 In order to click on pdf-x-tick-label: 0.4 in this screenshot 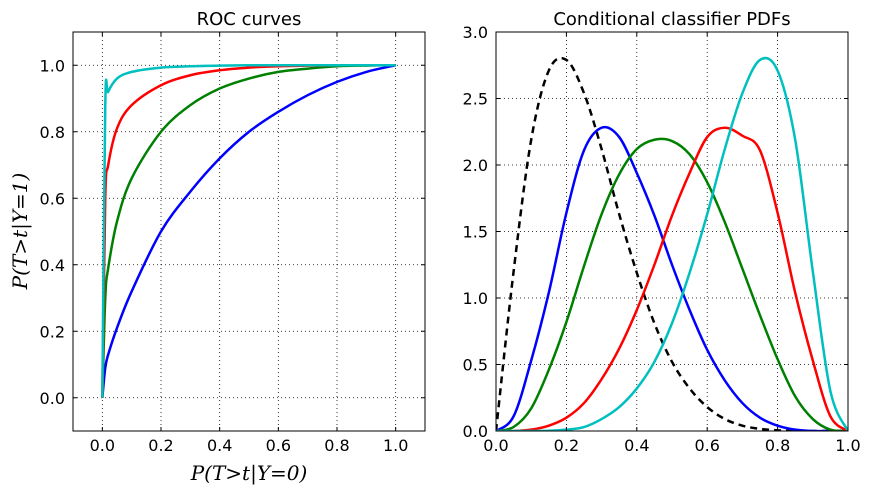, I will do `click(636, 445)`.